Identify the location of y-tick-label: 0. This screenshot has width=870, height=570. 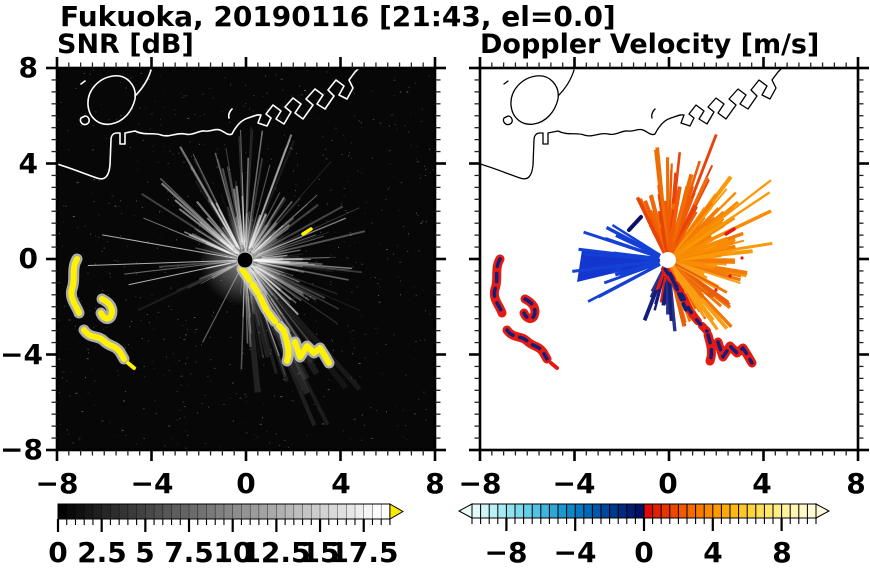
(28, 258).